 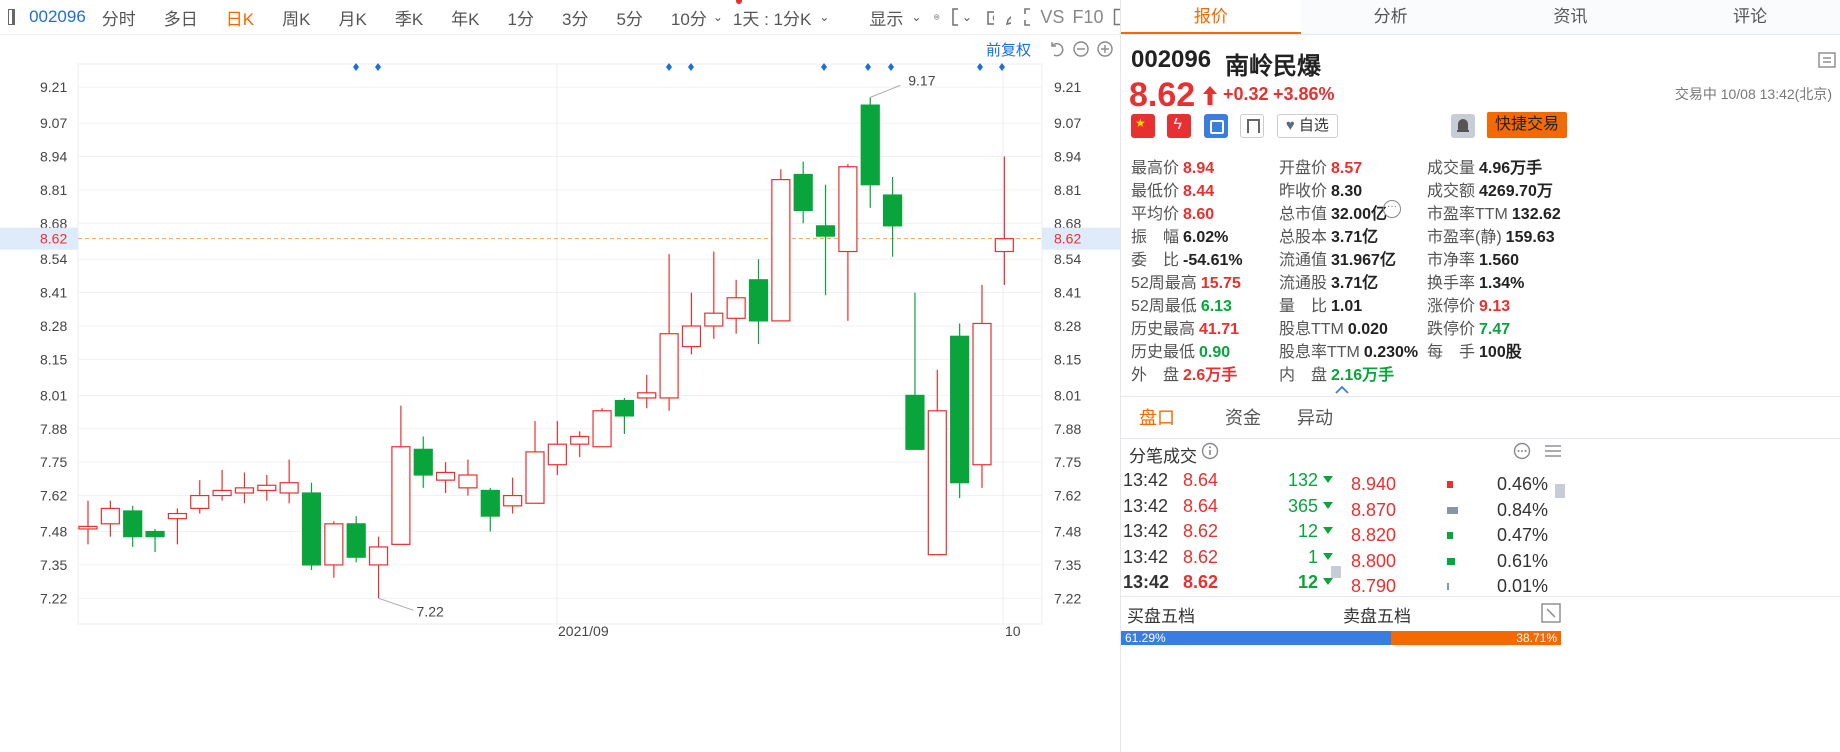 What do you see at coordinates (296, 19) in the screenshot?
I see `period-tab: 周K` at bounding box center [296, 19].